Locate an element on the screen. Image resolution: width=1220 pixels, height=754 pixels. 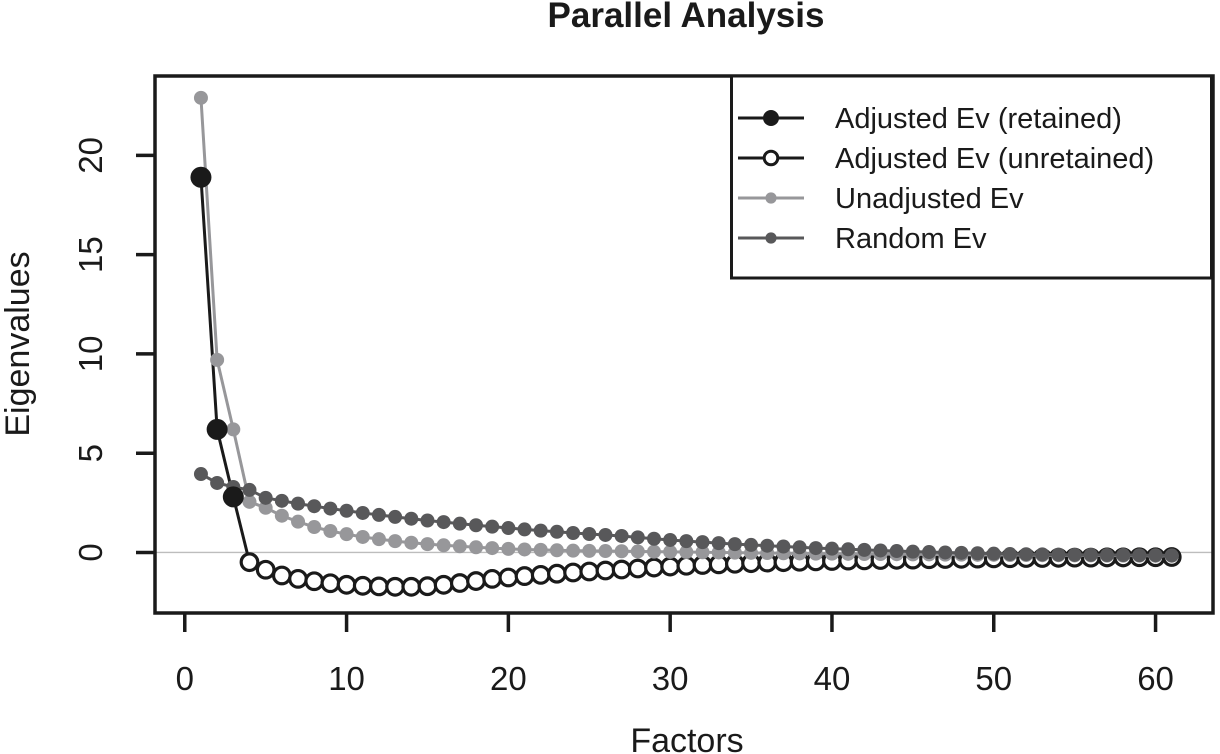
gray-filled-circle-icon is located at coordinates (771, 198).